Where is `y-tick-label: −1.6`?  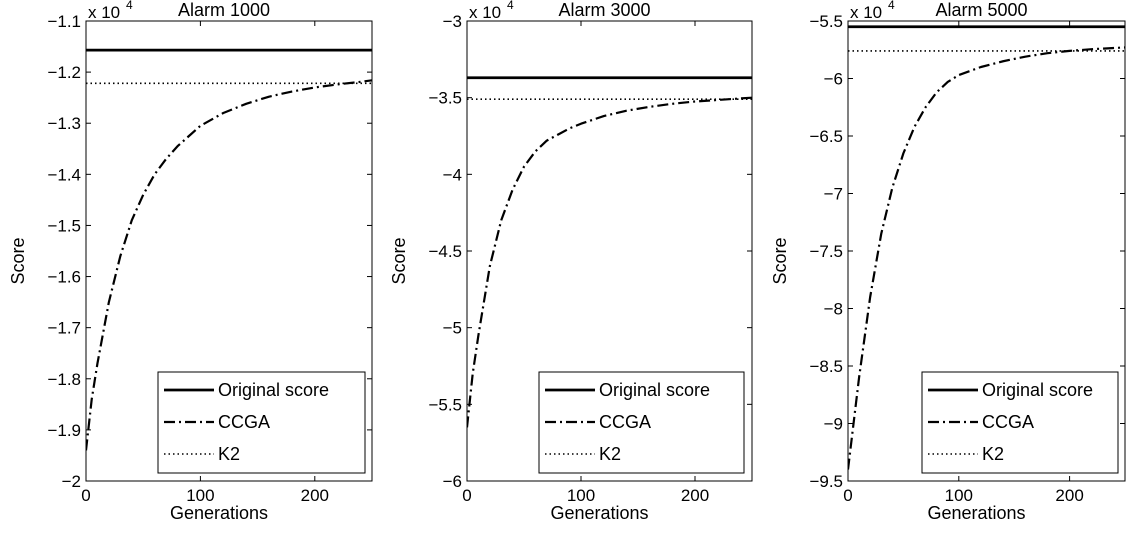 y-tick-label: −1.6 is located at coordinates (64, 277).